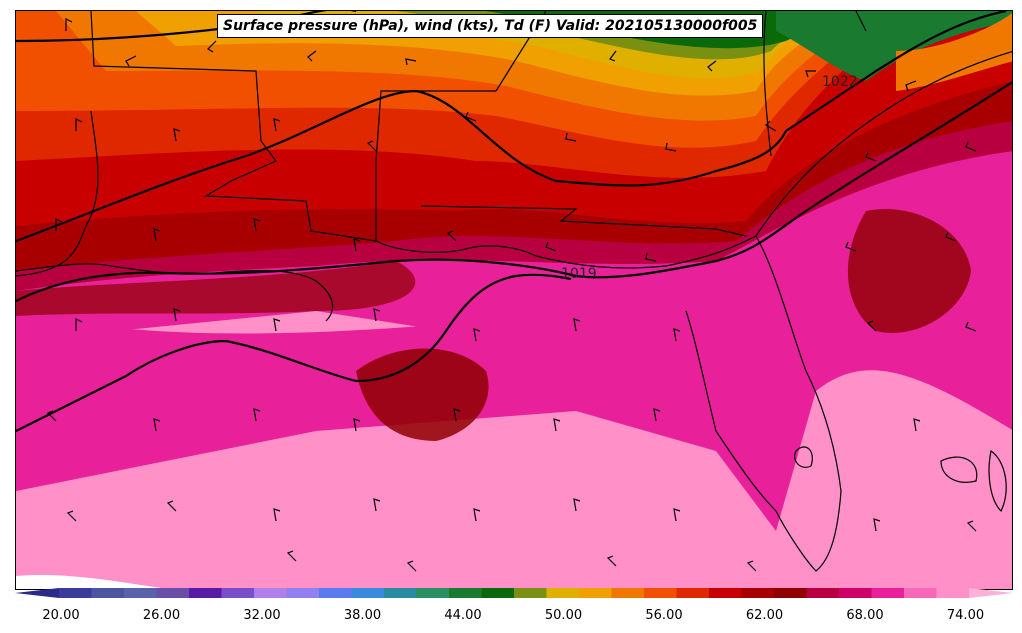 The image size is (1022, 633). What do you see at coordinates (865, 615) in the screenshot?
I see `colorbar-tick-label: 68.00` at bounding box center [865, 615].